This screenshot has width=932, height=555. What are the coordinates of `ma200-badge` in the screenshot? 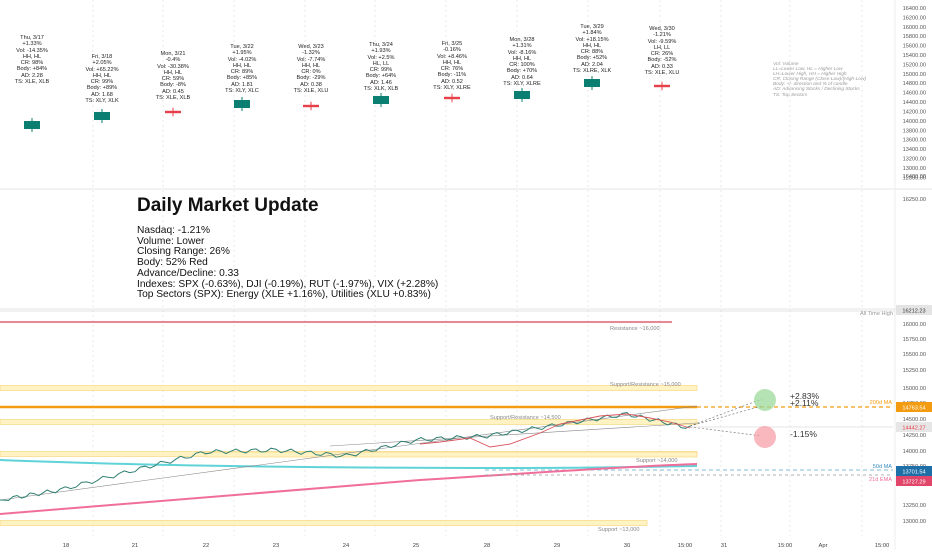 It's located at (914, 407).